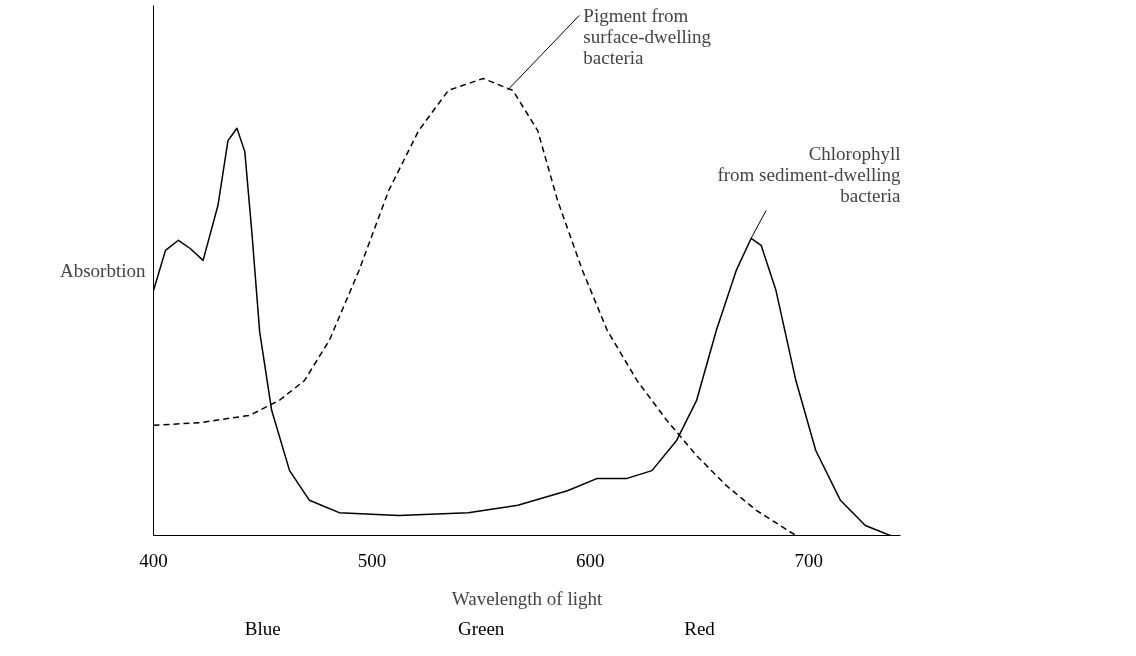  Describe the element at coordinates (103, 270) in the screenshot. I see `y-axis-title: Absorbtion` at that location.